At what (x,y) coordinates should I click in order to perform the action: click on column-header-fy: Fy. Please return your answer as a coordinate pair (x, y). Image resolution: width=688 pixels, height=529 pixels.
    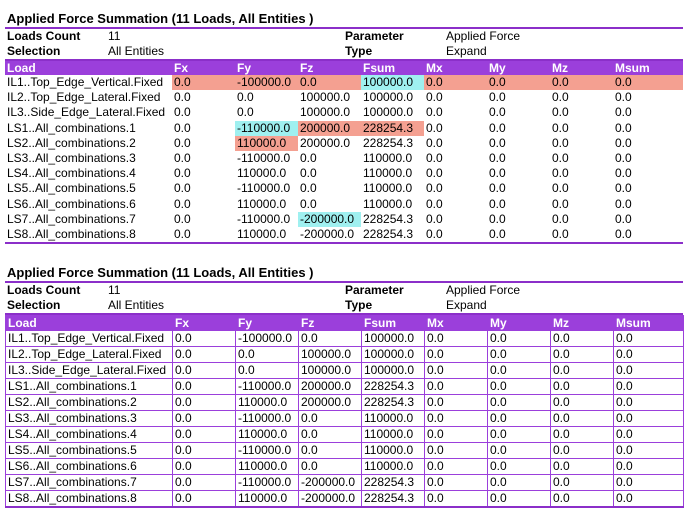
    Looking at the image, I should click on (266, 68).